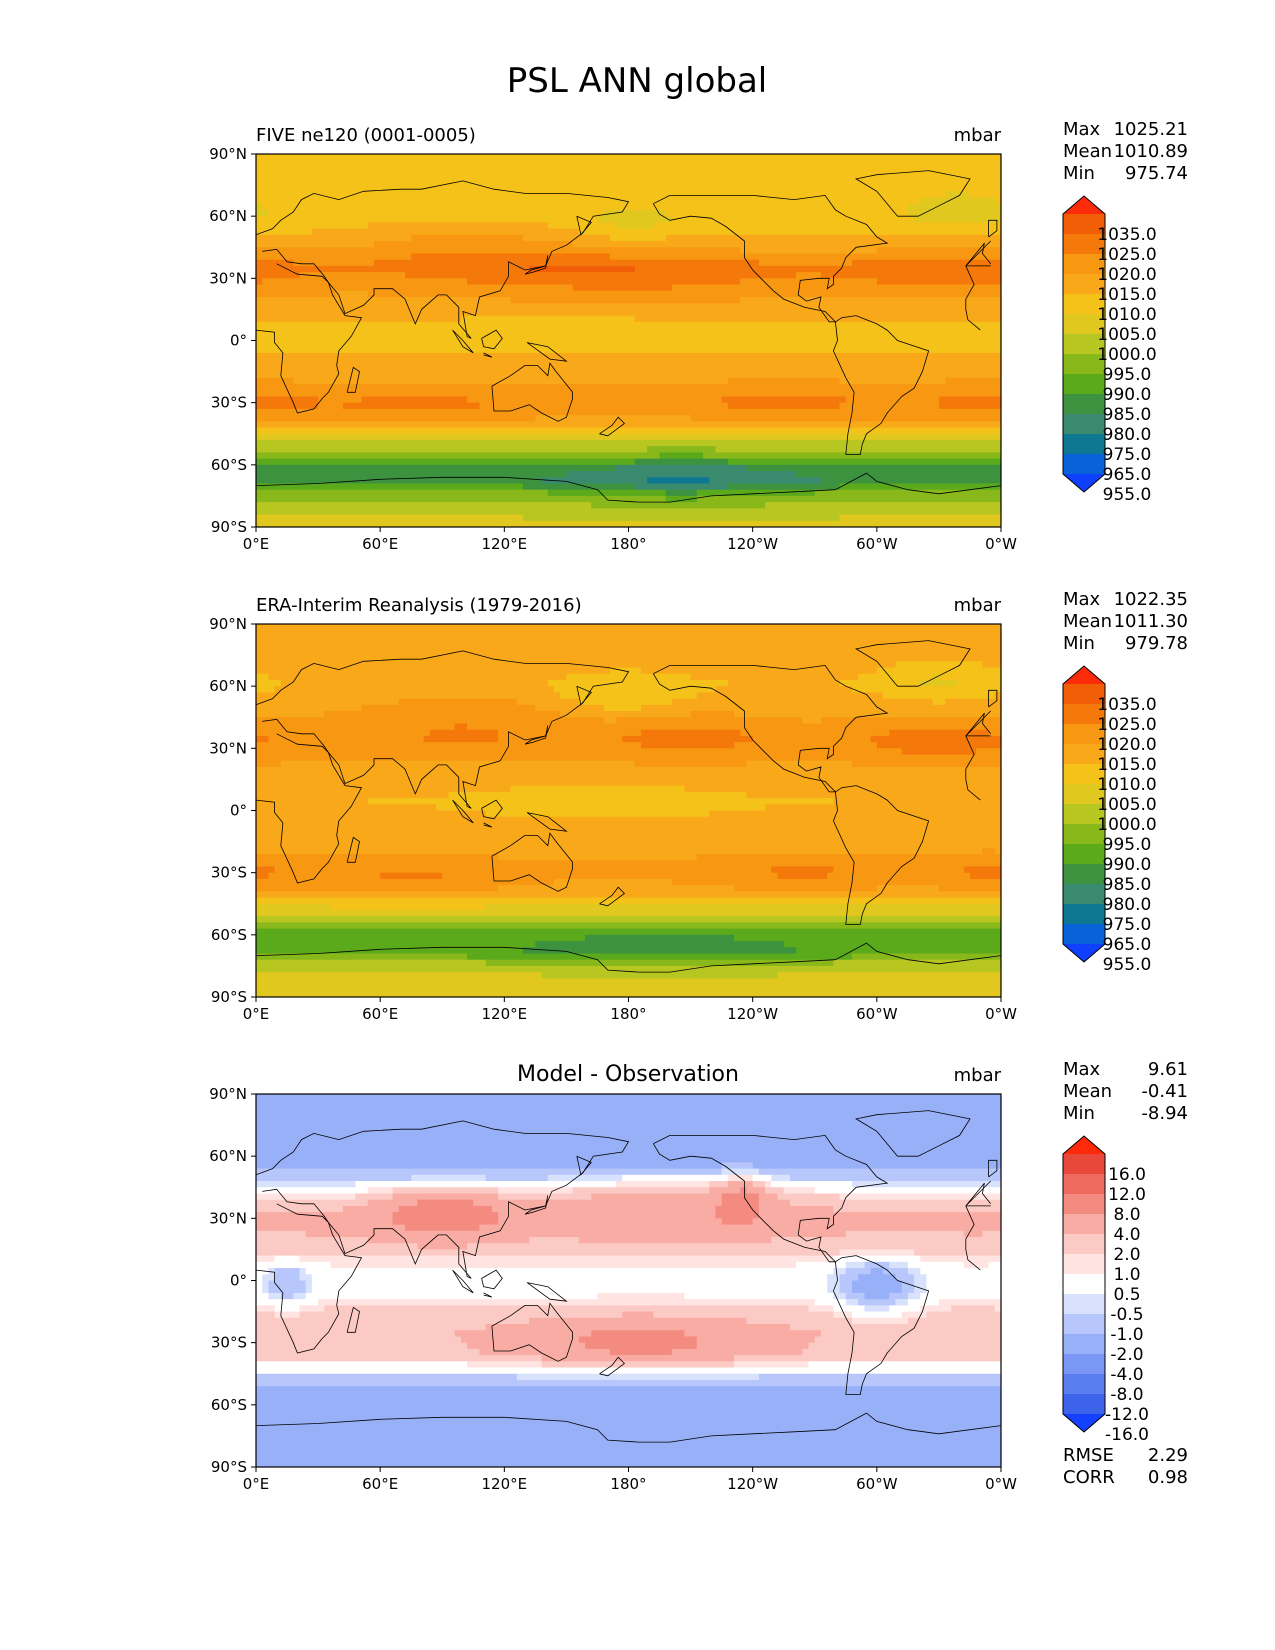  What do you see at coordinates (1126, 315) in the screenshot?
I see `colorbar-level-label: 1010.0` at bounding box center [1126, 315].